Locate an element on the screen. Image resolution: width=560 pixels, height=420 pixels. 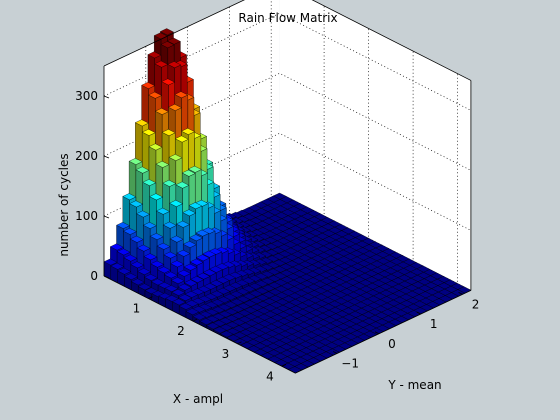
y-axis-label: Y - mean is located at coordinates (414, 385).